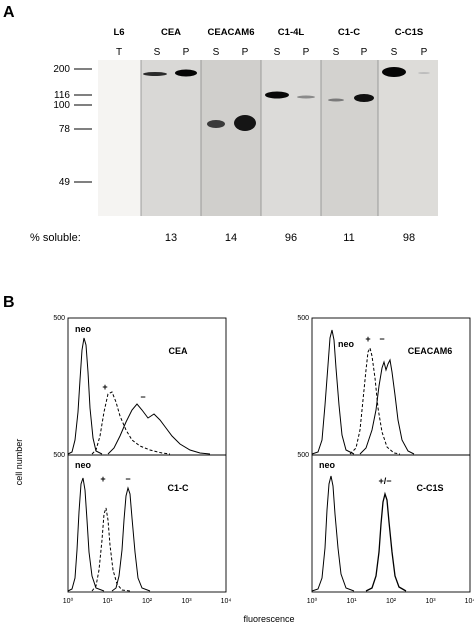  Describe the element at coordinates (364, 98) in the screenshot. I see `band-c1-c-p` at that location.